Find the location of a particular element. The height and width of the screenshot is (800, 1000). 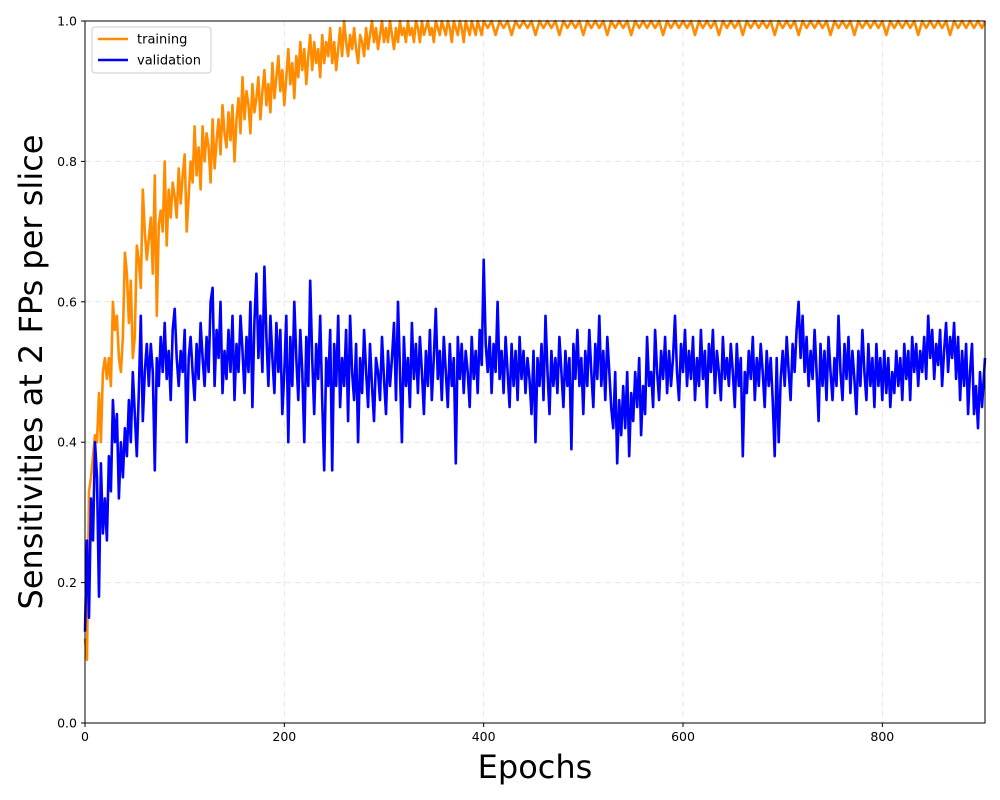

y-tick-label: 0.6 is located at coordinates (67, 301).